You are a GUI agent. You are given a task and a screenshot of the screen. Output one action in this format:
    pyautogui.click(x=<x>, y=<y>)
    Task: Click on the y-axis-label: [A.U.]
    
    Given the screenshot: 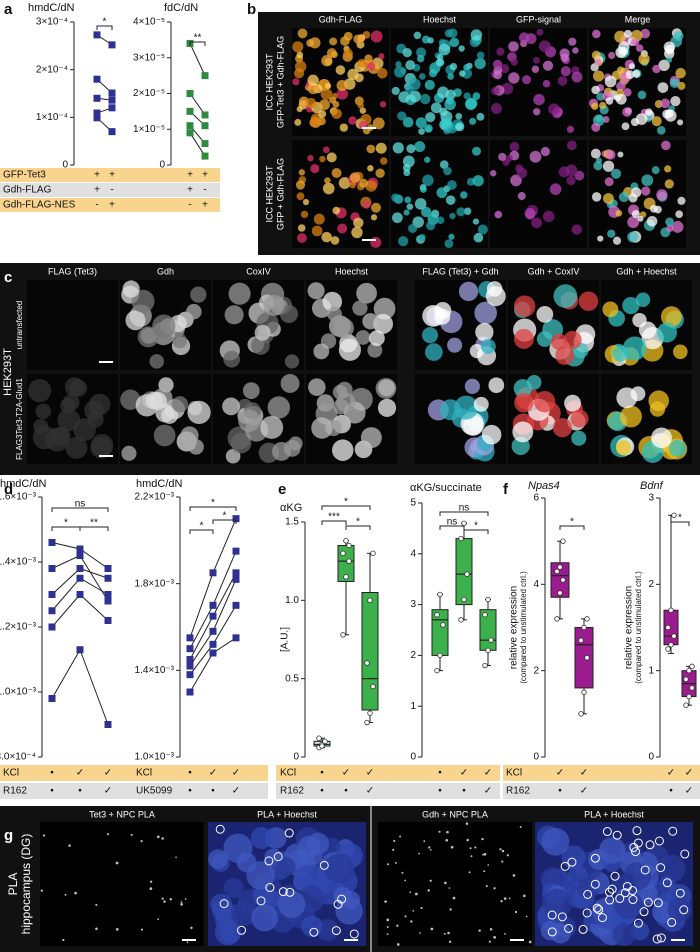 What is the action you would take?
    pyautogui.click(x=285, y=639)
    